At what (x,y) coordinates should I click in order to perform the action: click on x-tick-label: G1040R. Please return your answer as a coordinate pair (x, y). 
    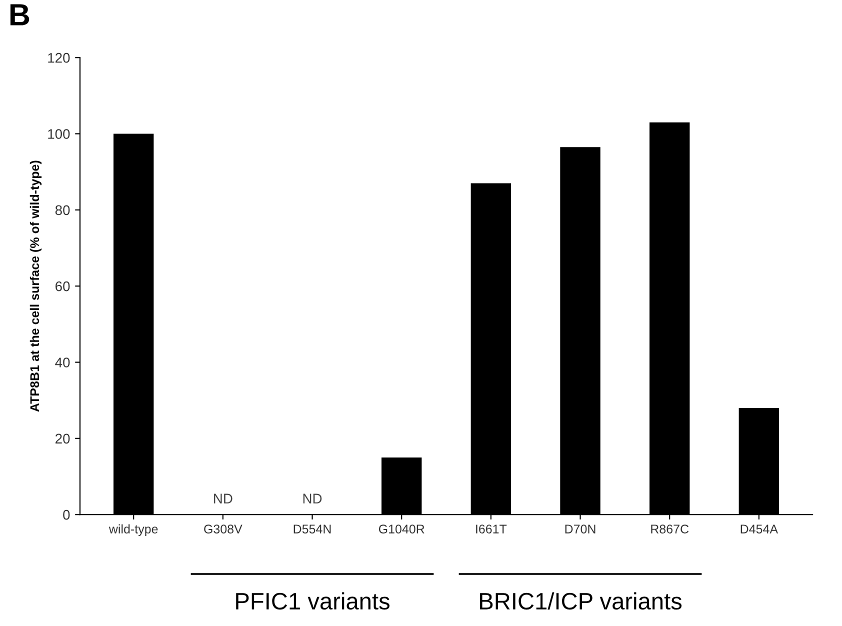
    Looking at the image, I should click on (401, 529).